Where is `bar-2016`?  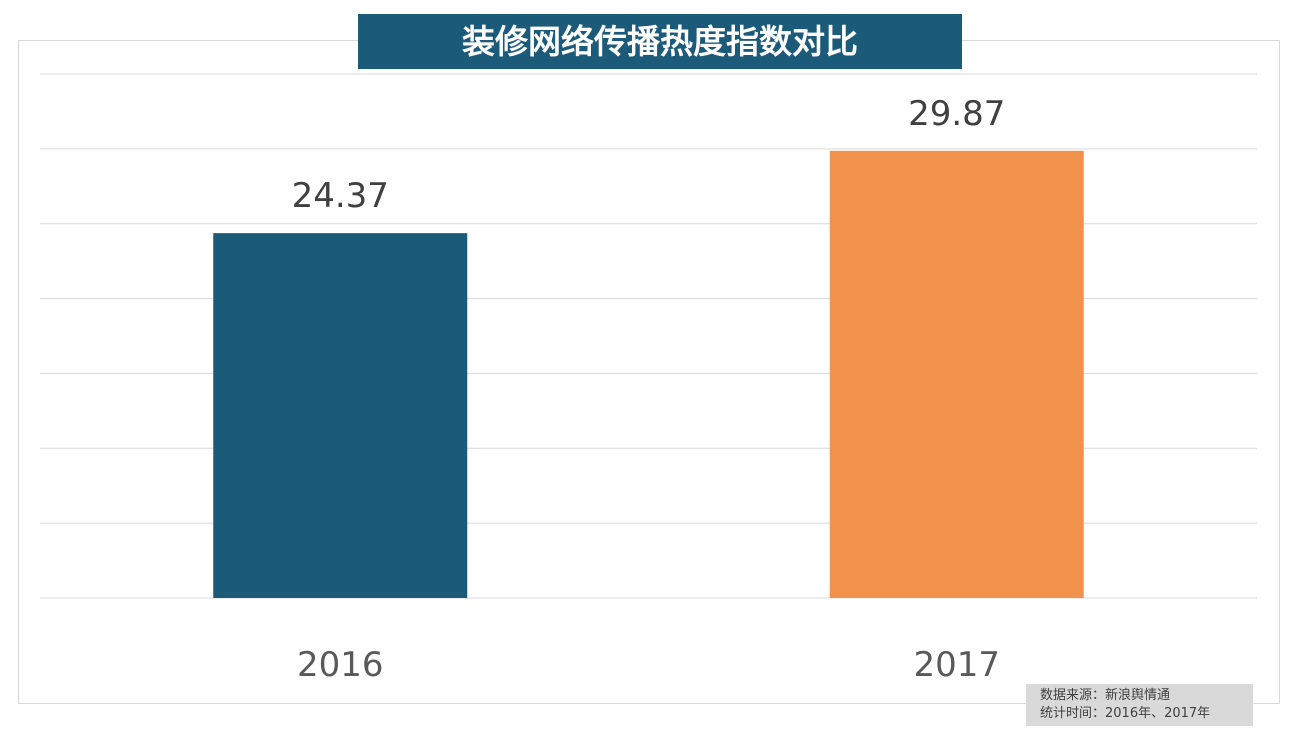
bar-2016 is located at coordinates (340, 415).